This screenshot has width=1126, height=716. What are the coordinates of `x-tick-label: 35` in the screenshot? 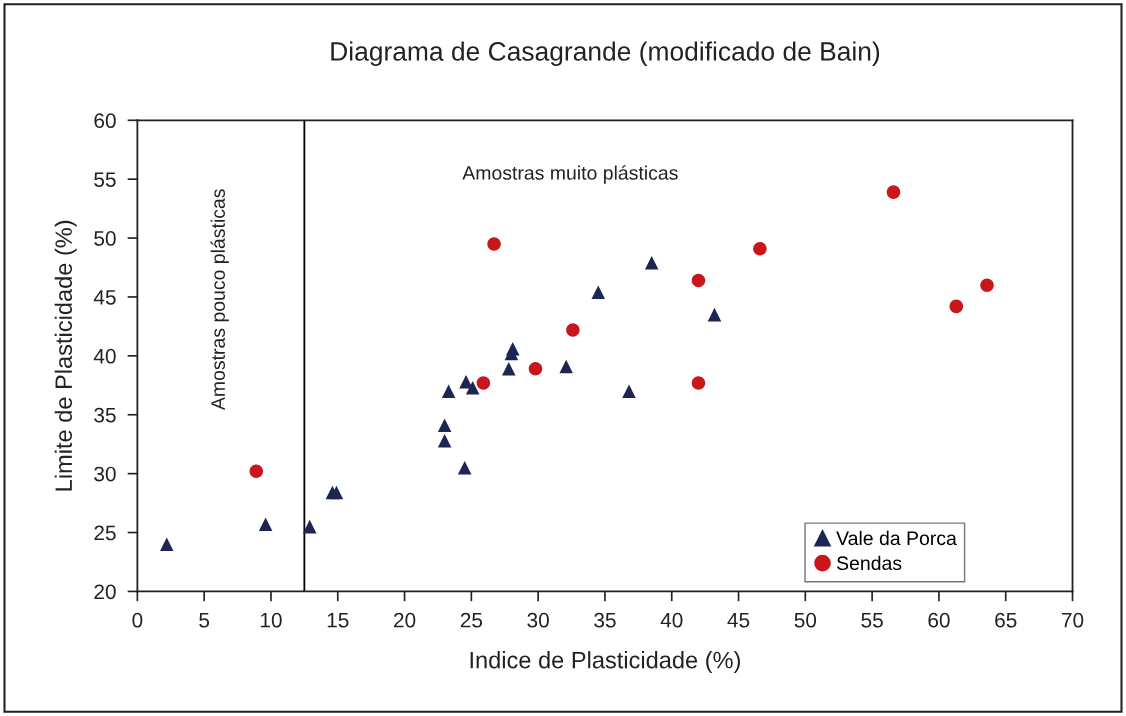 It's located at (605, 620).